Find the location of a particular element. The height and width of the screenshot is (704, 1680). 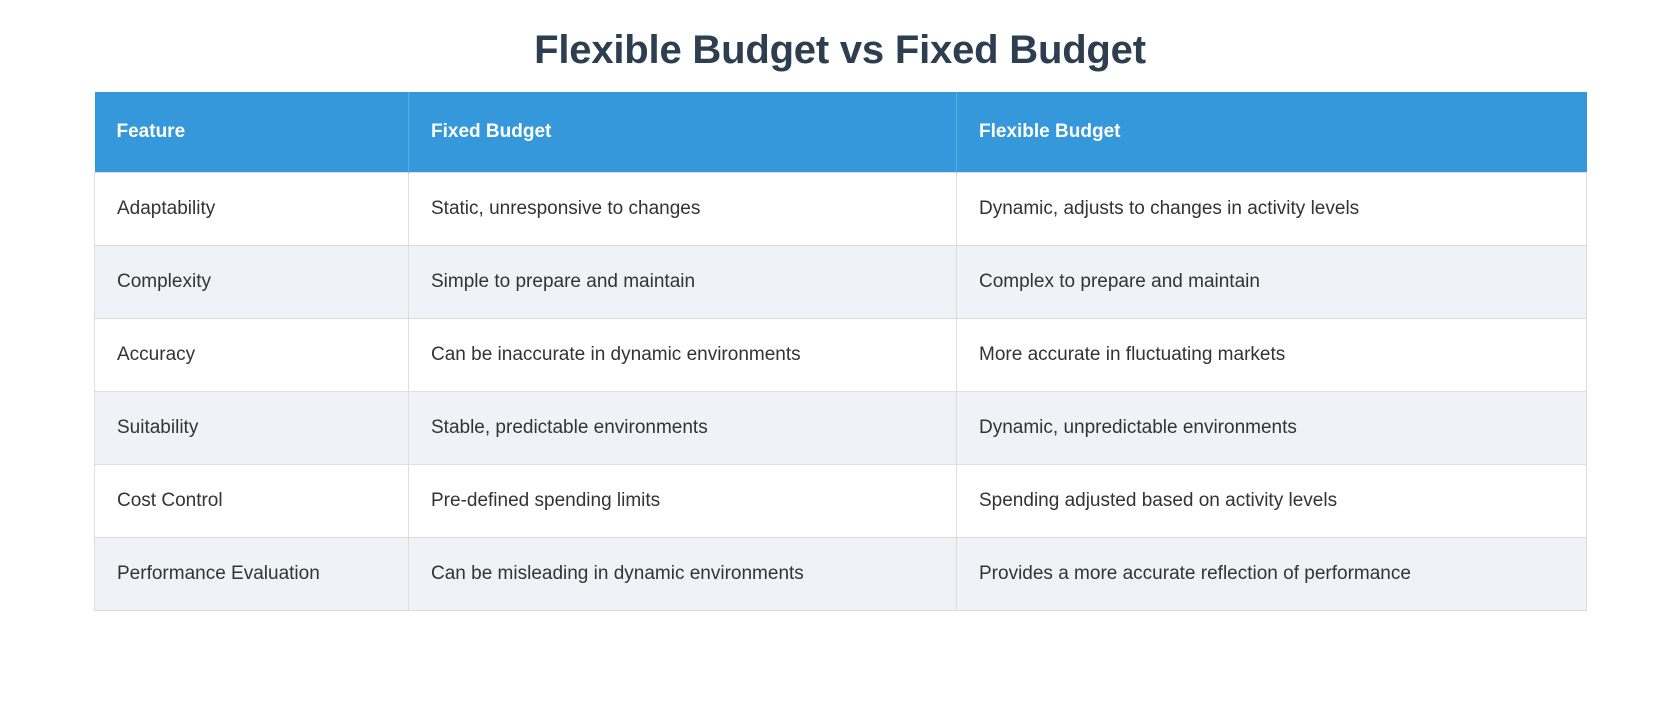

cell-feature: Performance Evaluation is located at coordinates (251, 573).